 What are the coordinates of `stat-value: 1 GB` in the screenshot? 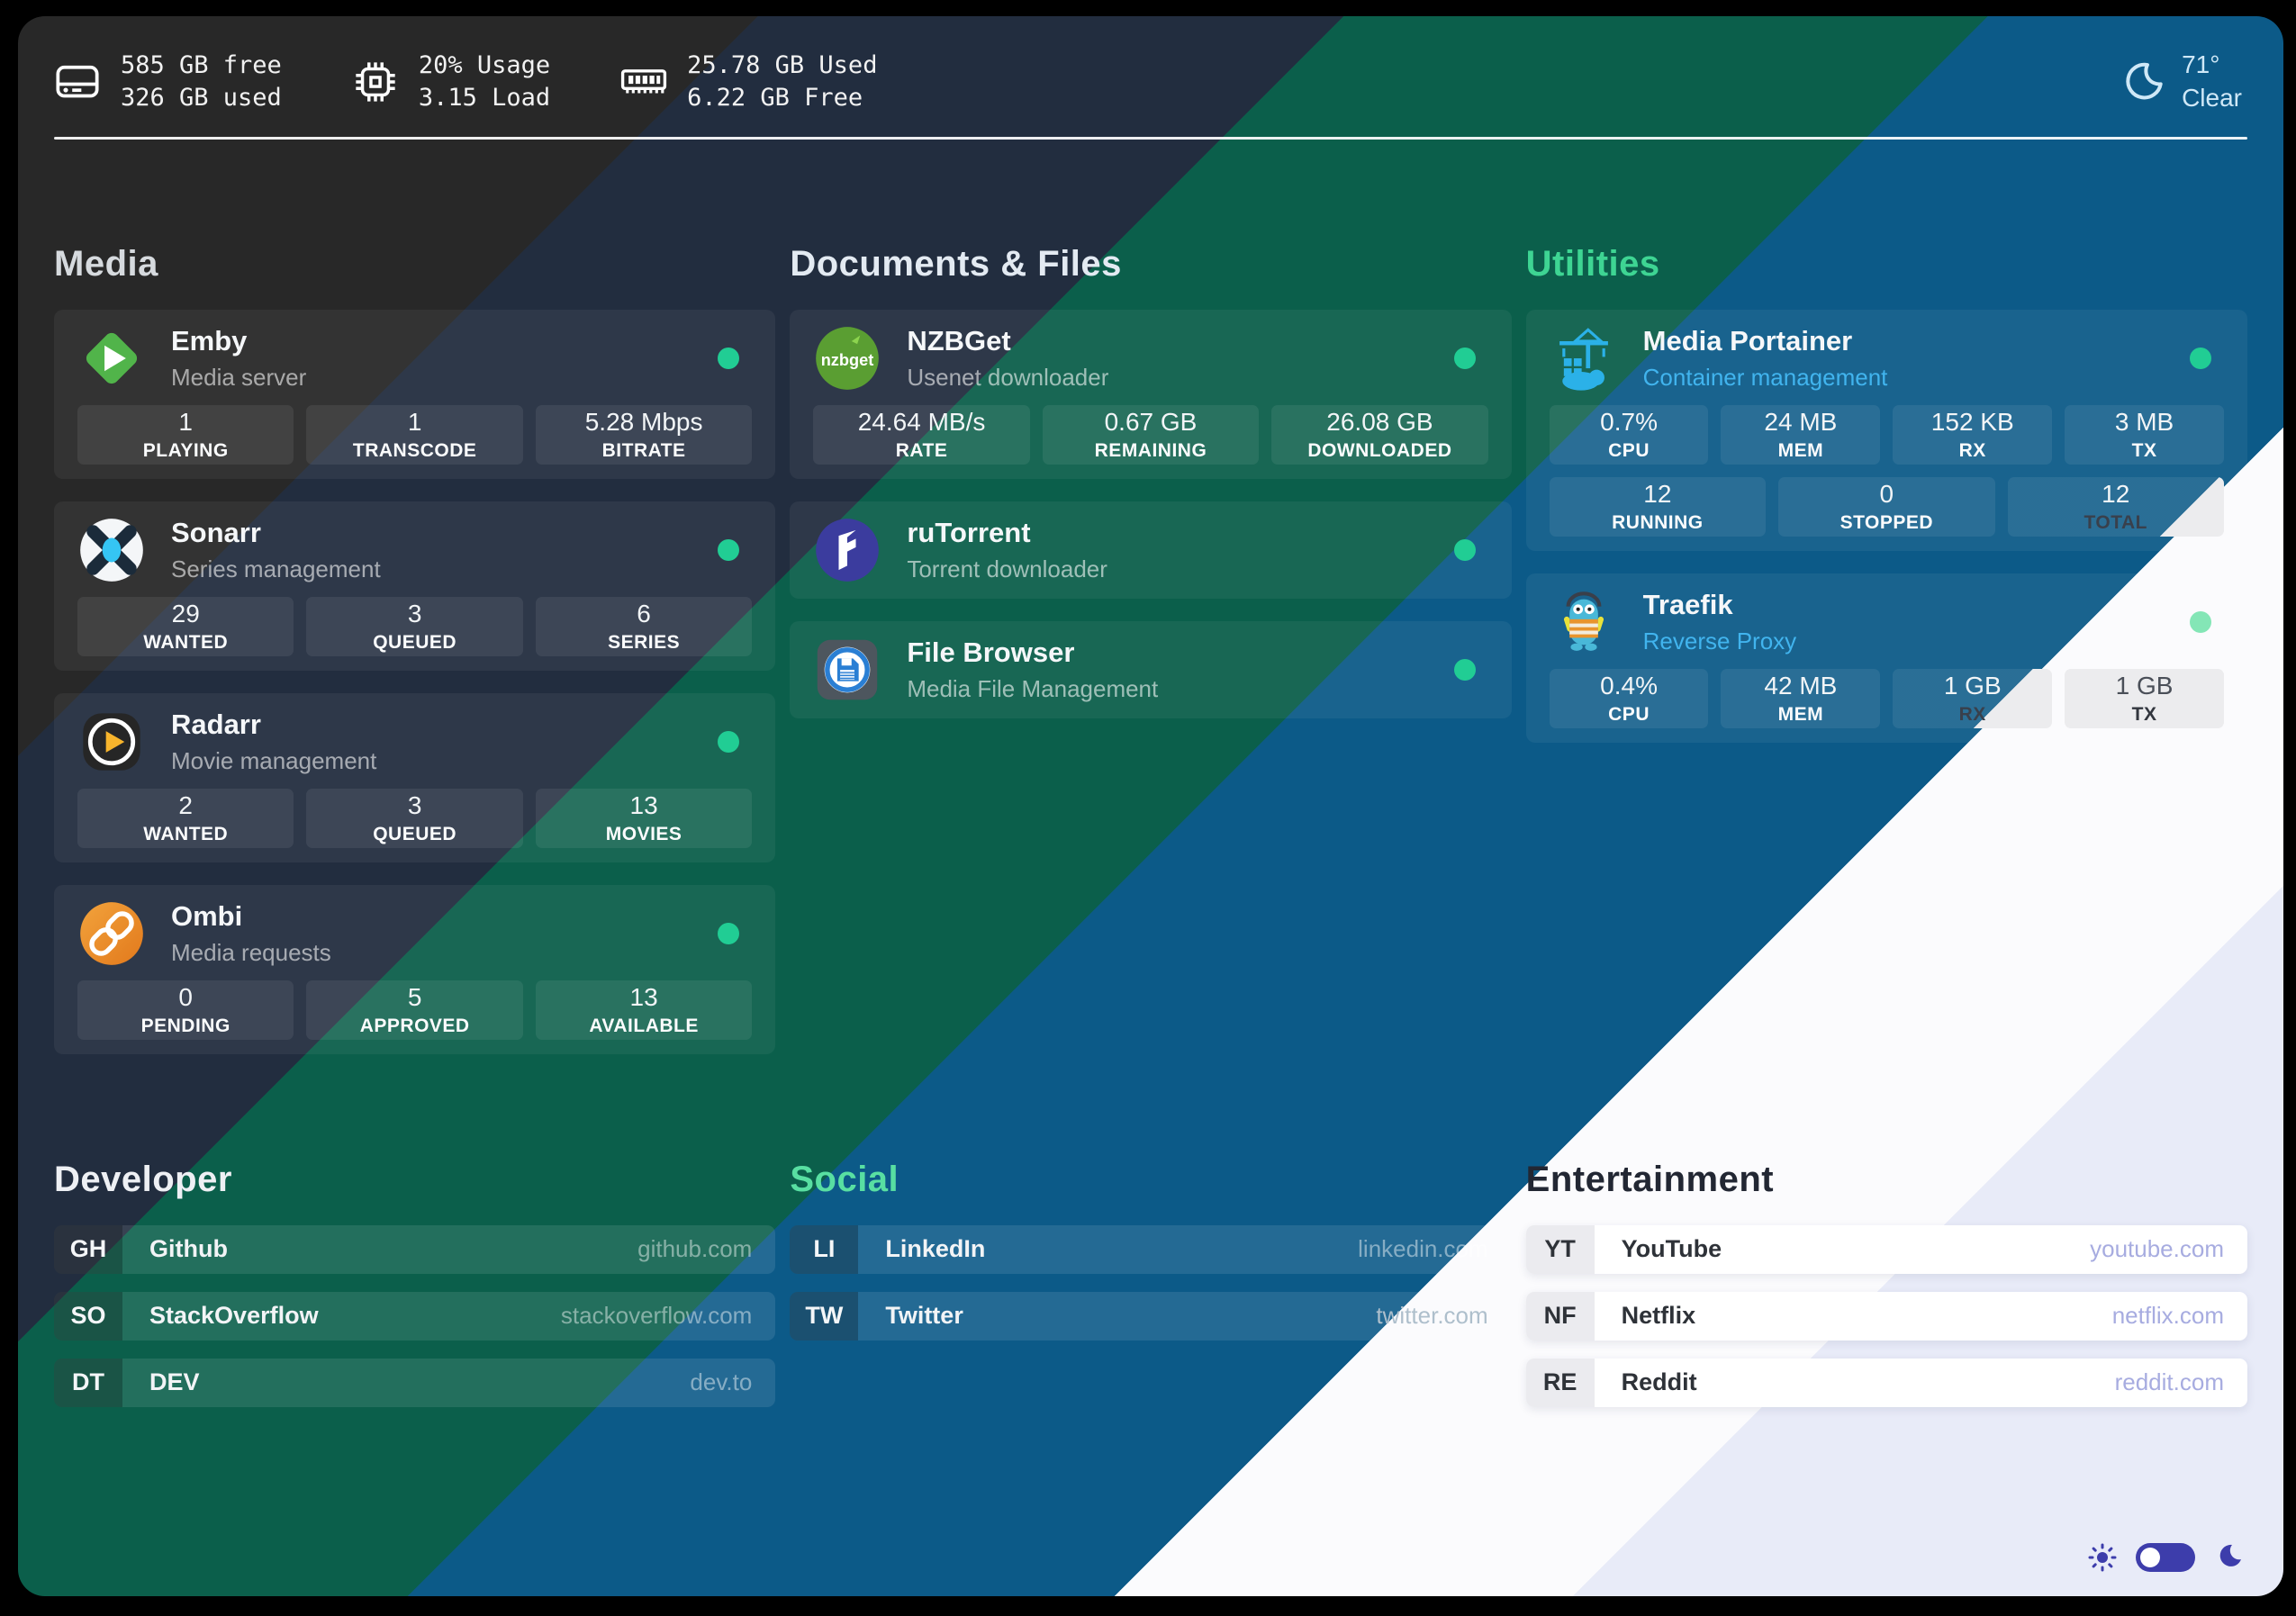 It's located at (1972, 685).